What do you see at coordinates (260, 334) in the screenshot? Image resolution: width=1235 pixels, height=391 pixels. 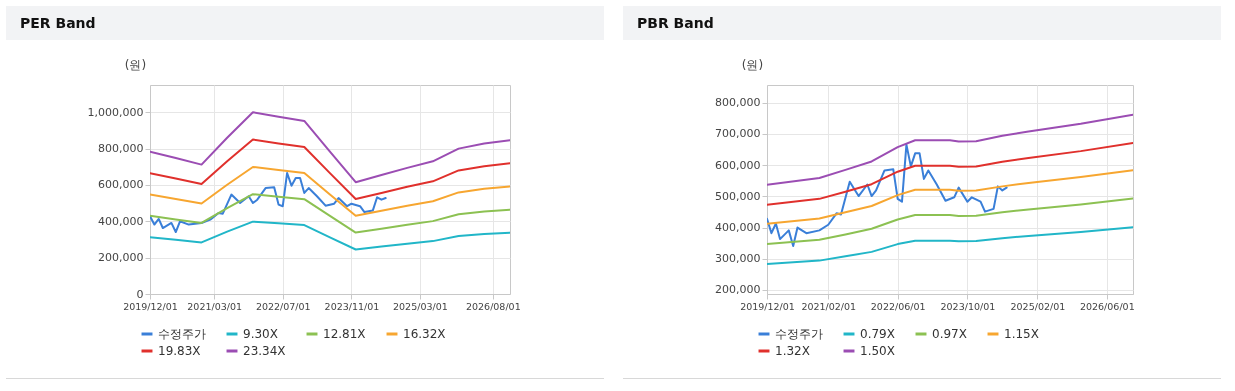 I see `legend-label: 9.30X` at bounding box center [260, 334].